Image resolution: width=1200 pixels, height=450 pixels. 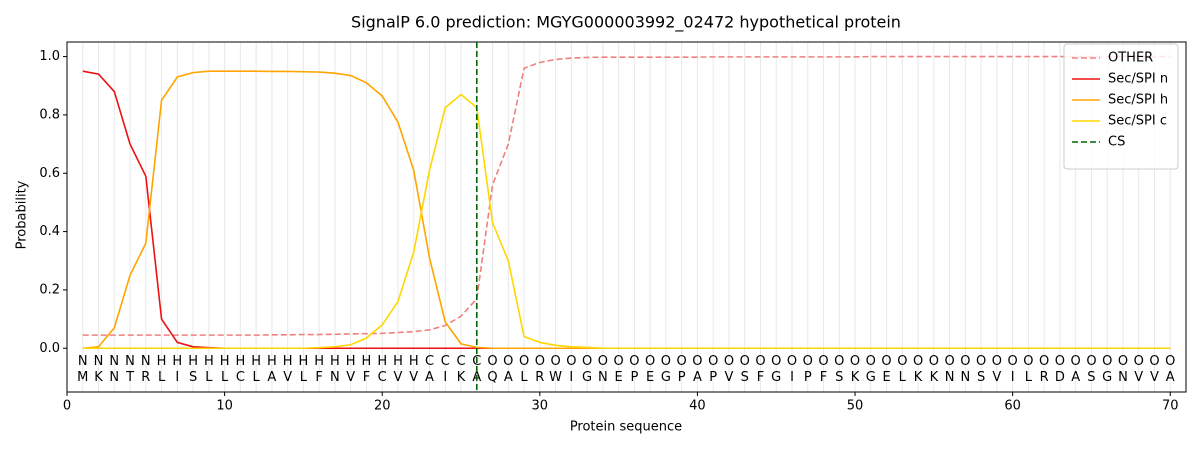 I want to click on y-tick-label: 0.8, so click(x=49, y=114).